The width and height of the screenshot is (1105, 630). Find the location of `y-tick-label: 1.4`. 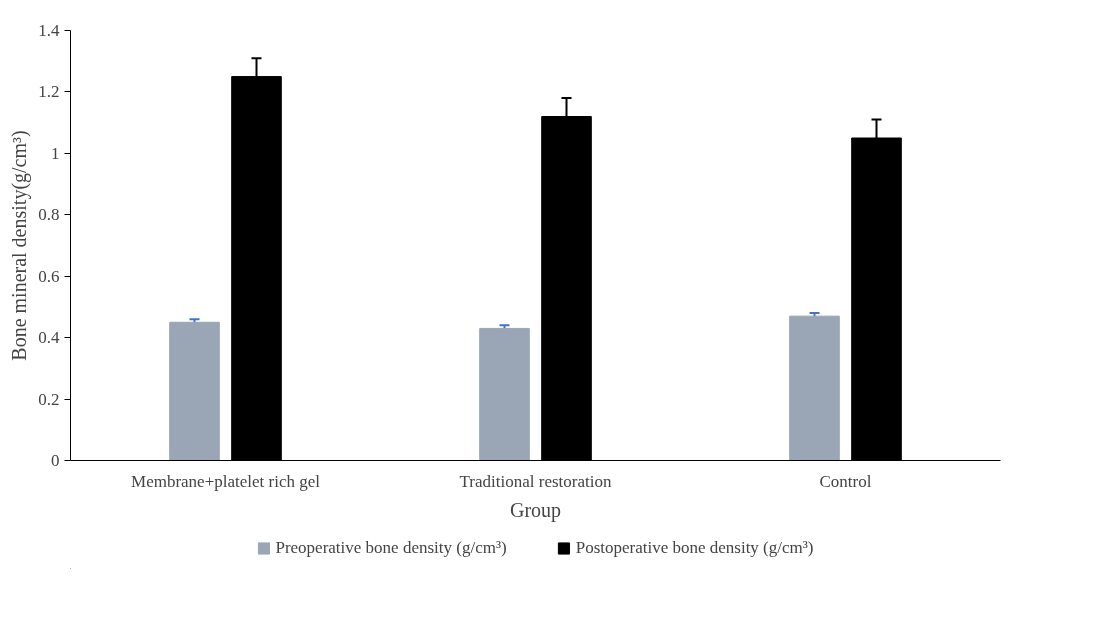

y-tick-label: 1.4 is located at coordinates (49, 30).